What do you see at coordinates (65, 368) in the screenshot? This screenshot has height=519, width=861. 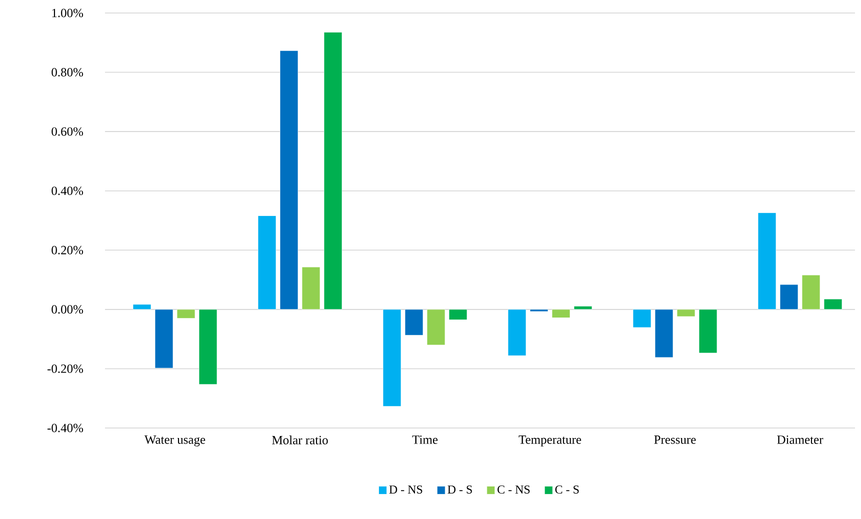 I see `y-tick-label: -0.20%` at bounding box center [65, 368].